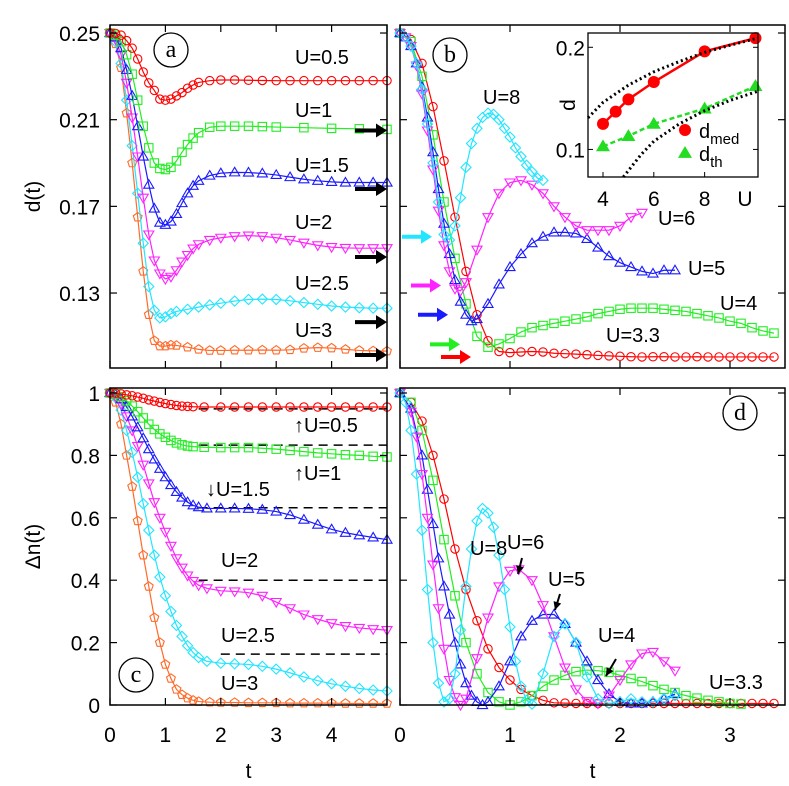 The image size is (789, 786). What do you see at coordinates (685, 152) in the screenshot?
I see `triangle-filled-marker` at bounding box center [685, 152].